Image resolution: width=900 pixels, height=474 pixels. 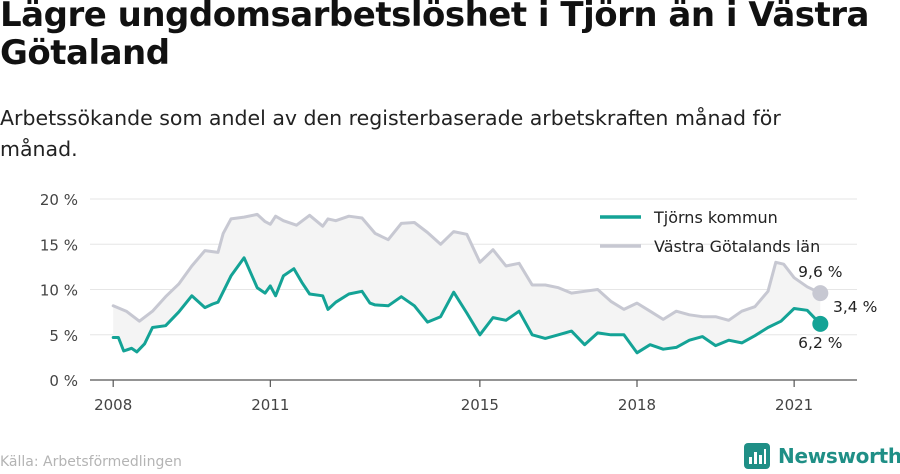 What do you see at coordinates (480, 405) in the screenshot?
I see `x-tick-label: 2015` at bounding box center [480, 405].